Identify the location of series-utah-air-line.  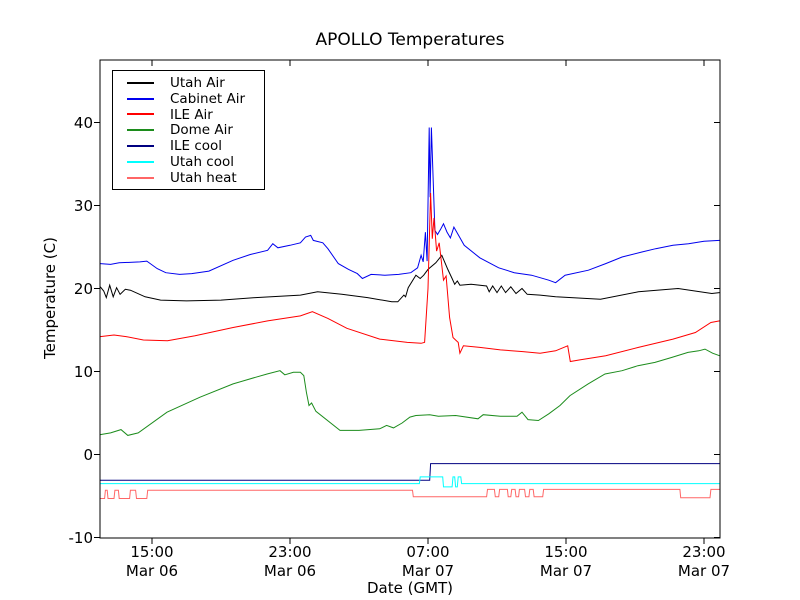
(409, 278).